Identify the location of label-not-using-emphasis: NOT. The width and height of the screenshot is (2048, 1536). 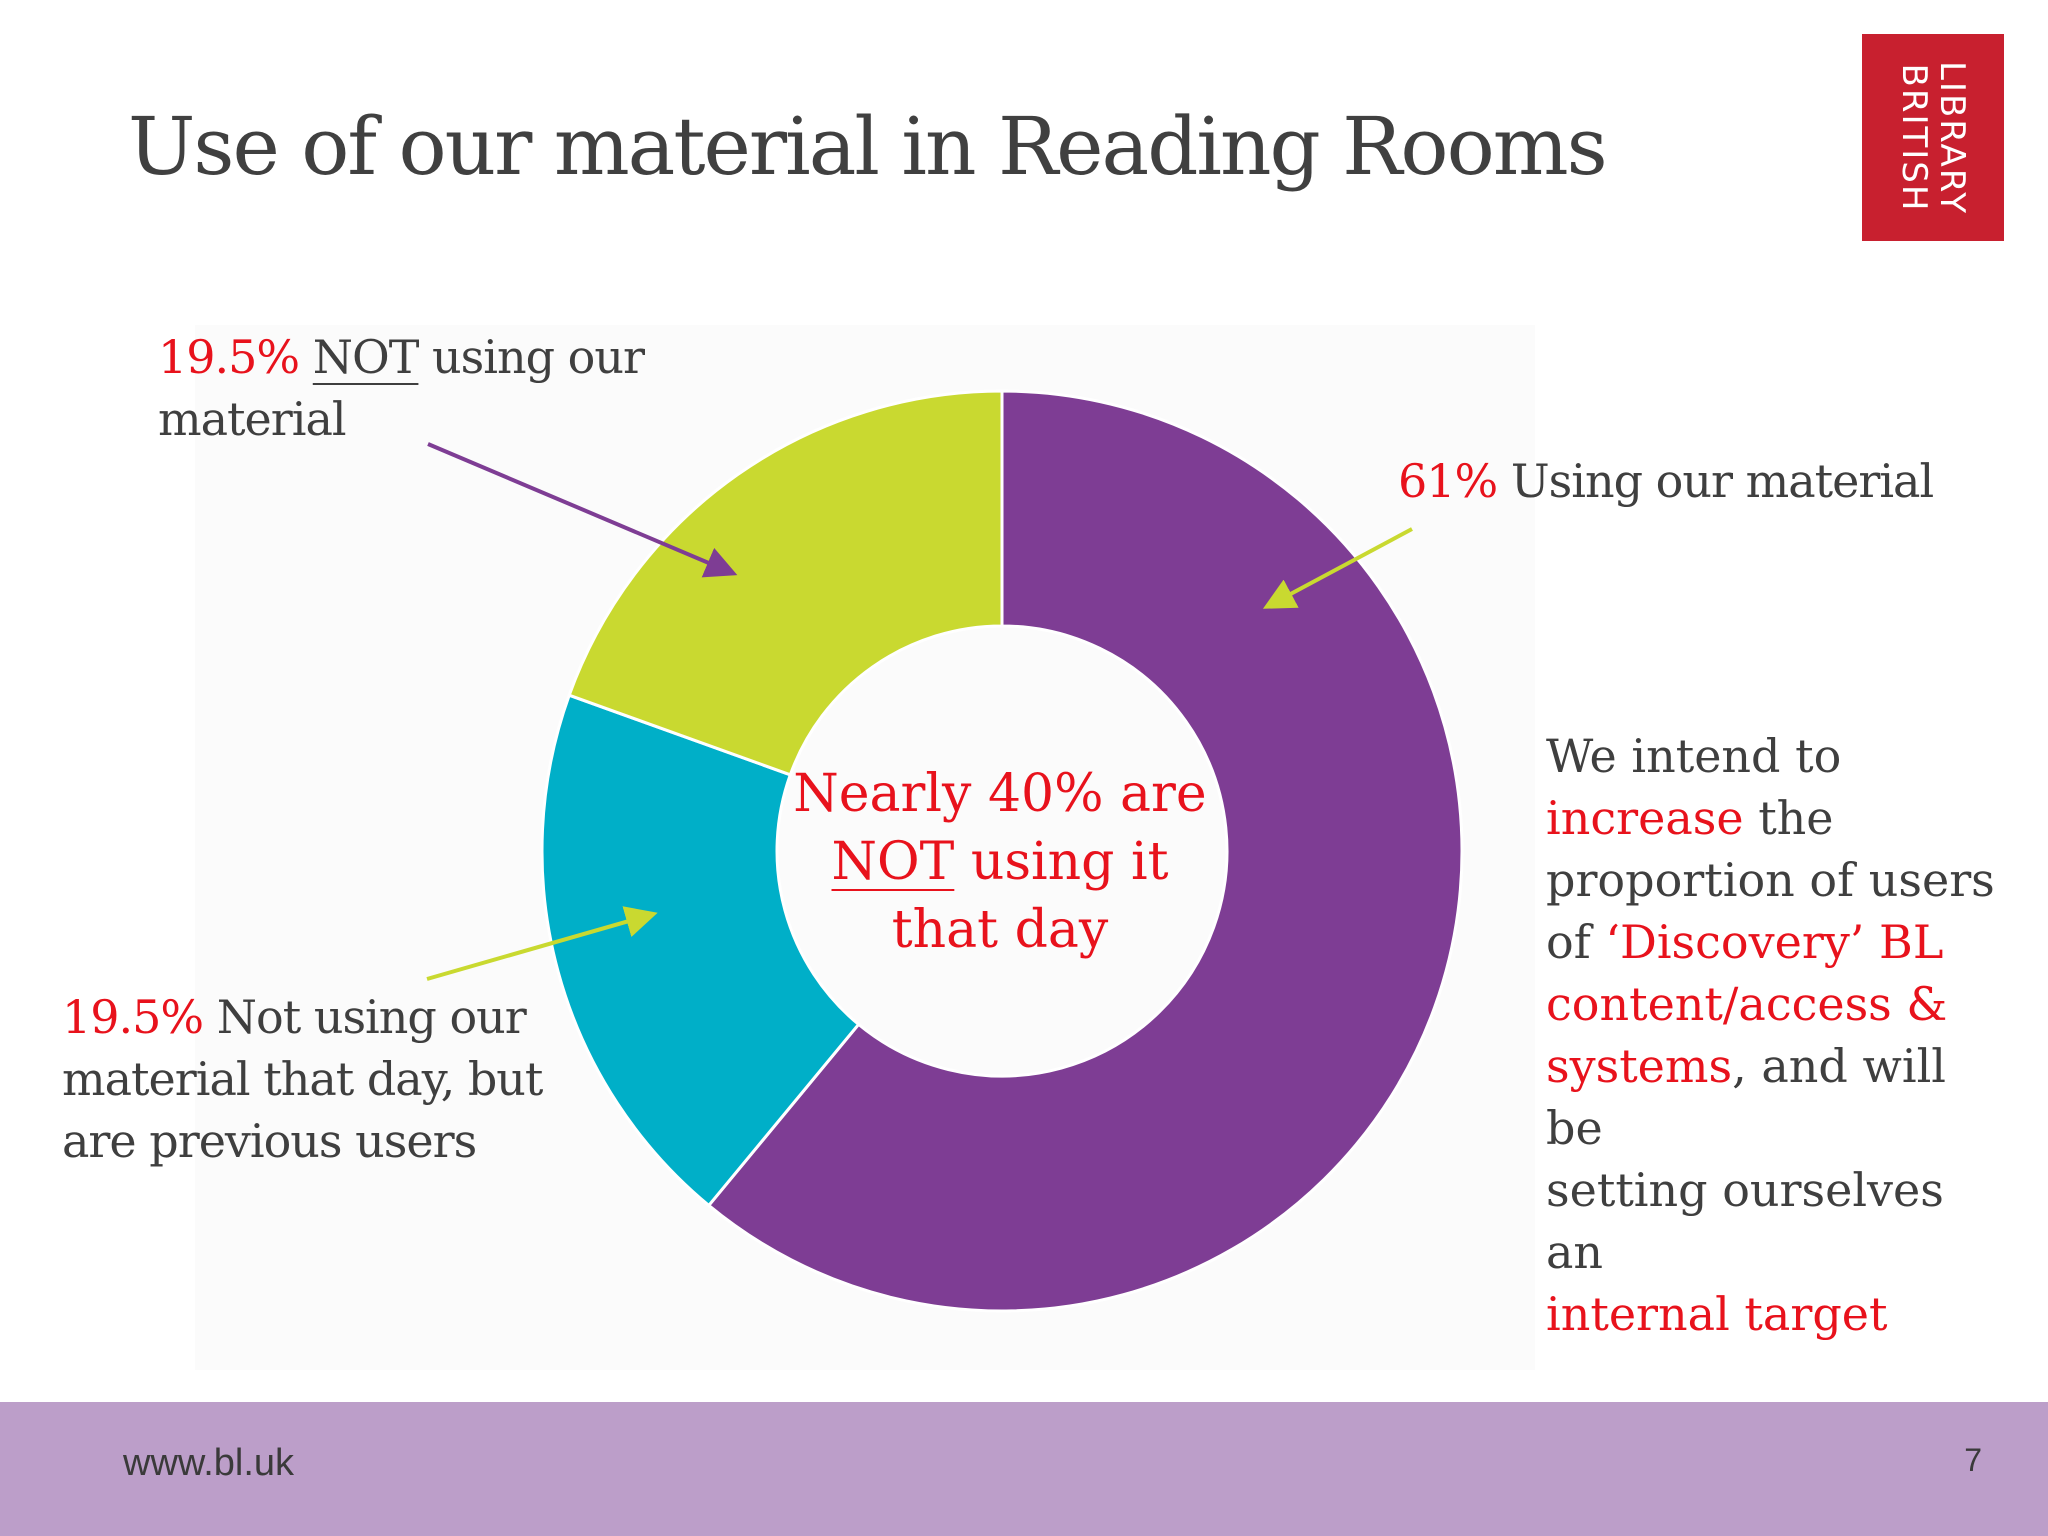
(366, 357).